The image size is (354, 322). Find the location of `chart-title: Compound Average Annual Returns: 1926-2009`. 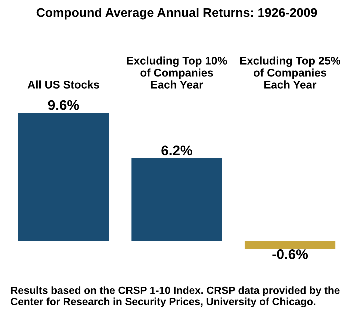

chart-title: Compound Average Annual Returns: 1926-2009 is located at coordinates (177, 14).